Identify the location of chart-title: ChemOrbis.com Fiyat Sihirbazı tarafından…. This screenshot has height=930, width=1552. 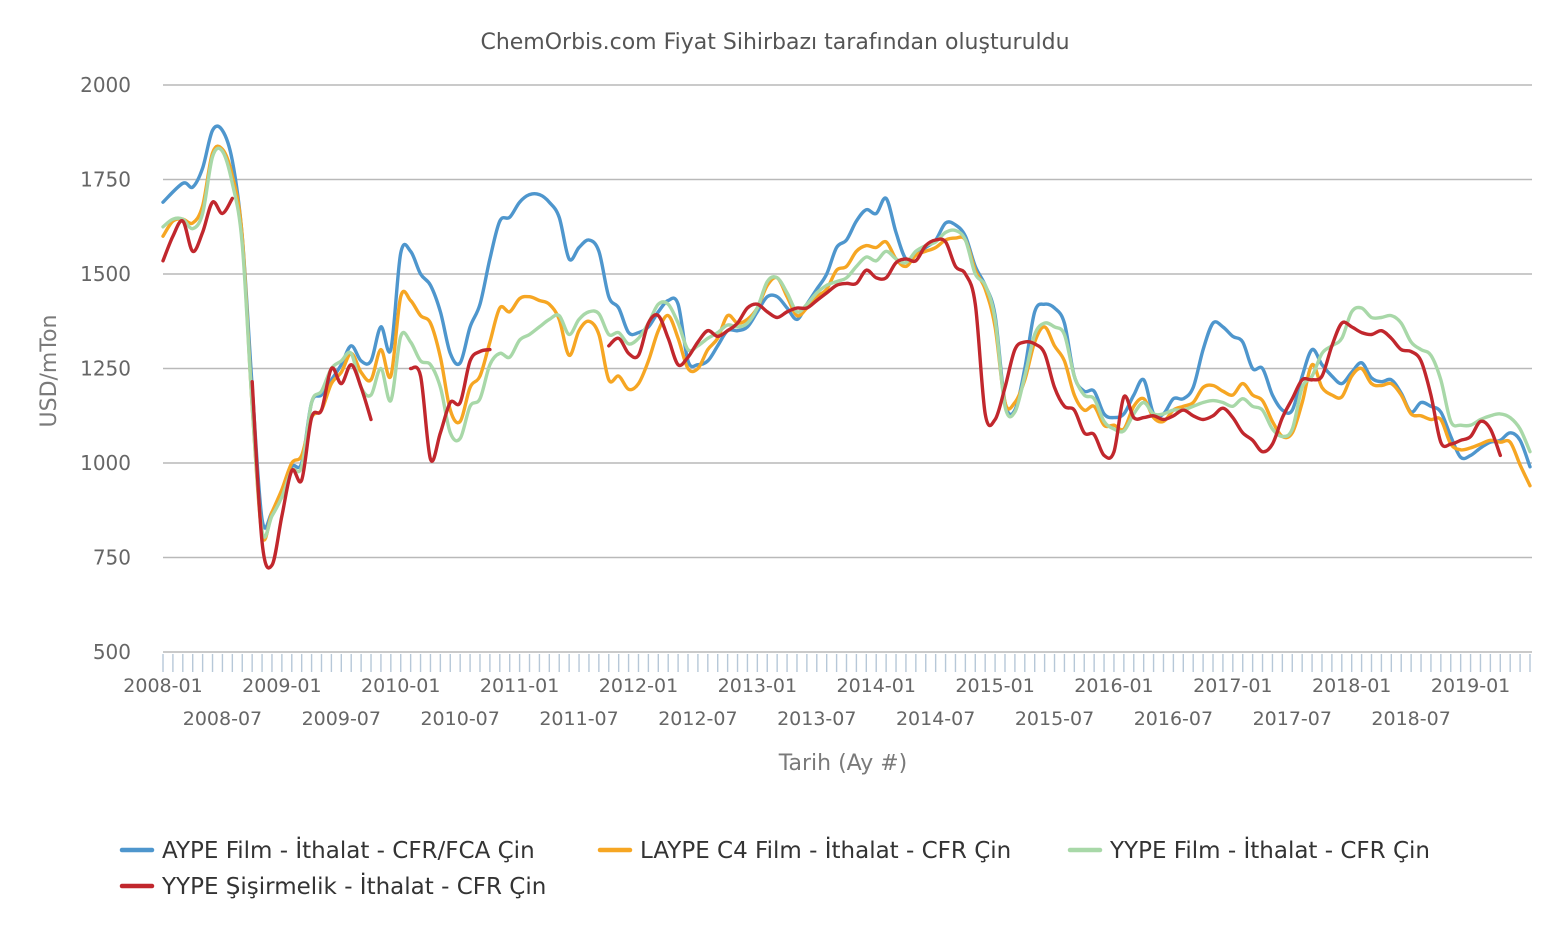
(774, 42).